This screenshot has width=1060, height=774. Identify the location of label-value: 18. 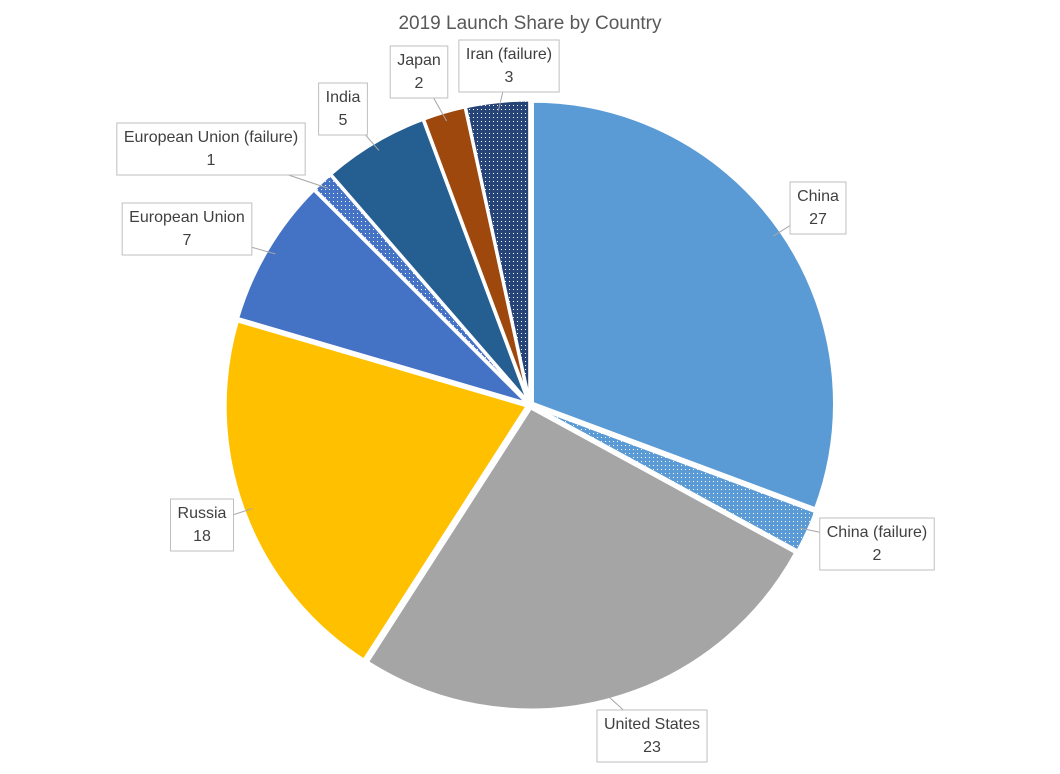
(202, 536).